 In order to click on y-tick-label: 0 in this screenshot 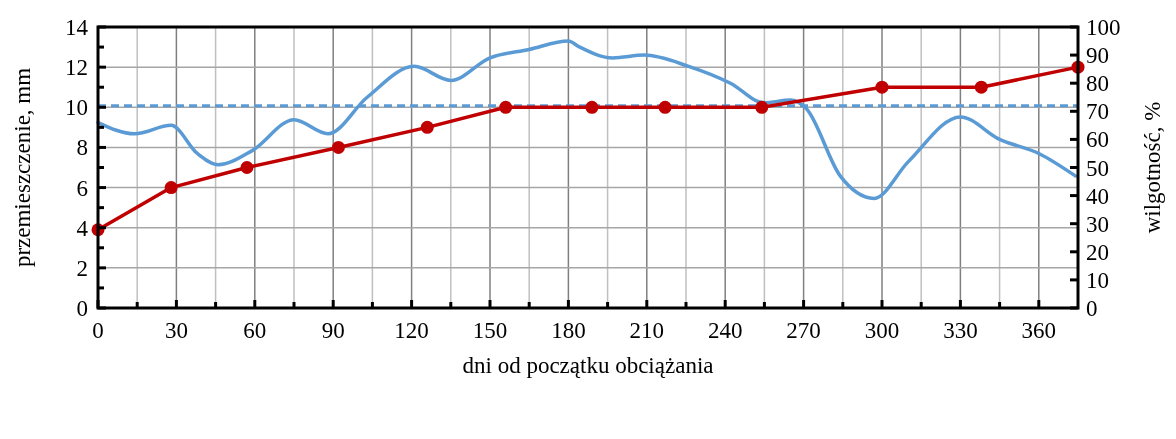, I will do `click(82, 308)`.